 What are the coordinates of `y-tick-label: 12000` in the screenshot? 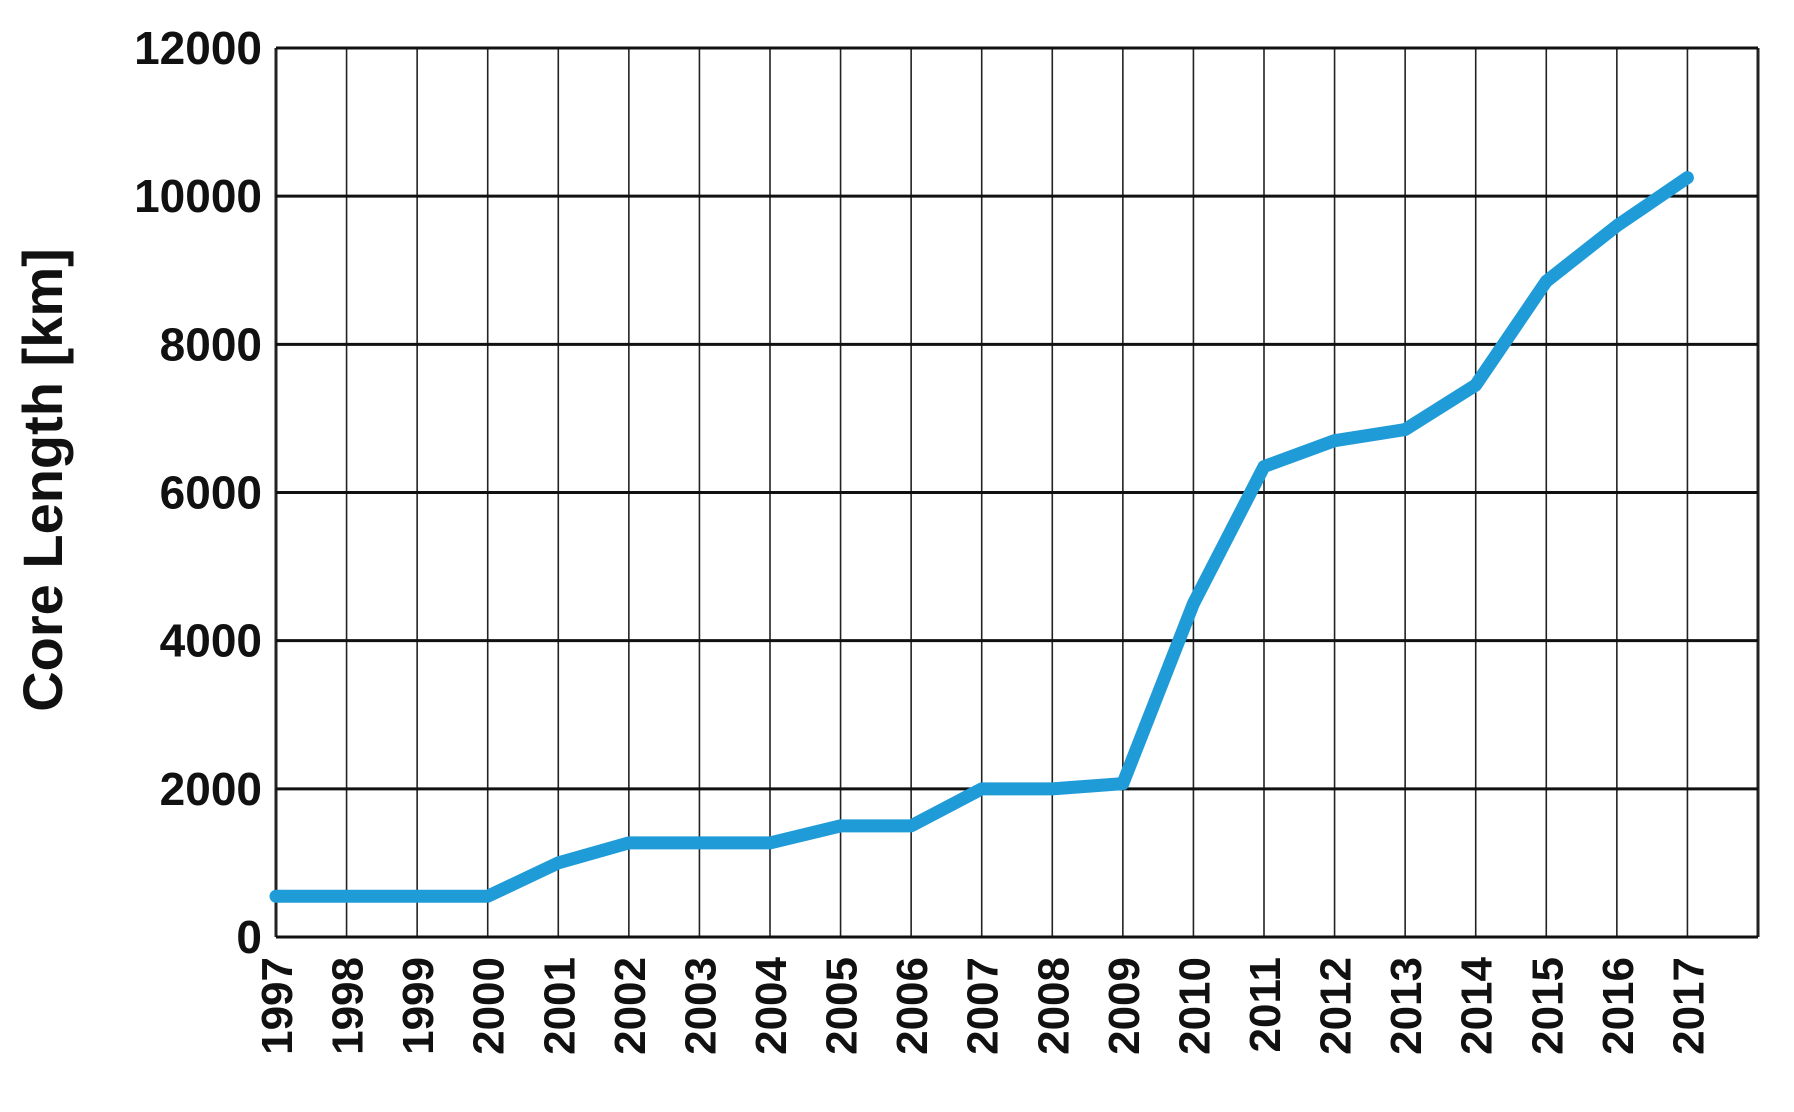 It's located at (198, 48).